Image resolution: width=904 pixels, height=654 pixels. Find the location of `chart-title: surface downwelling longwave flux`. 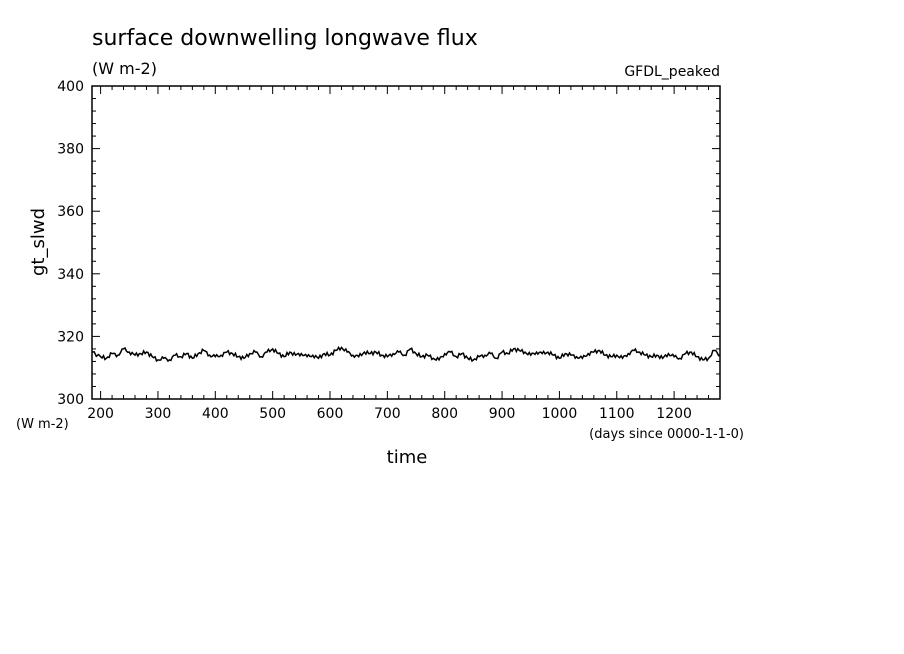

chart-title: surface downwelling longwave flux is located at coordinates (285, 38).